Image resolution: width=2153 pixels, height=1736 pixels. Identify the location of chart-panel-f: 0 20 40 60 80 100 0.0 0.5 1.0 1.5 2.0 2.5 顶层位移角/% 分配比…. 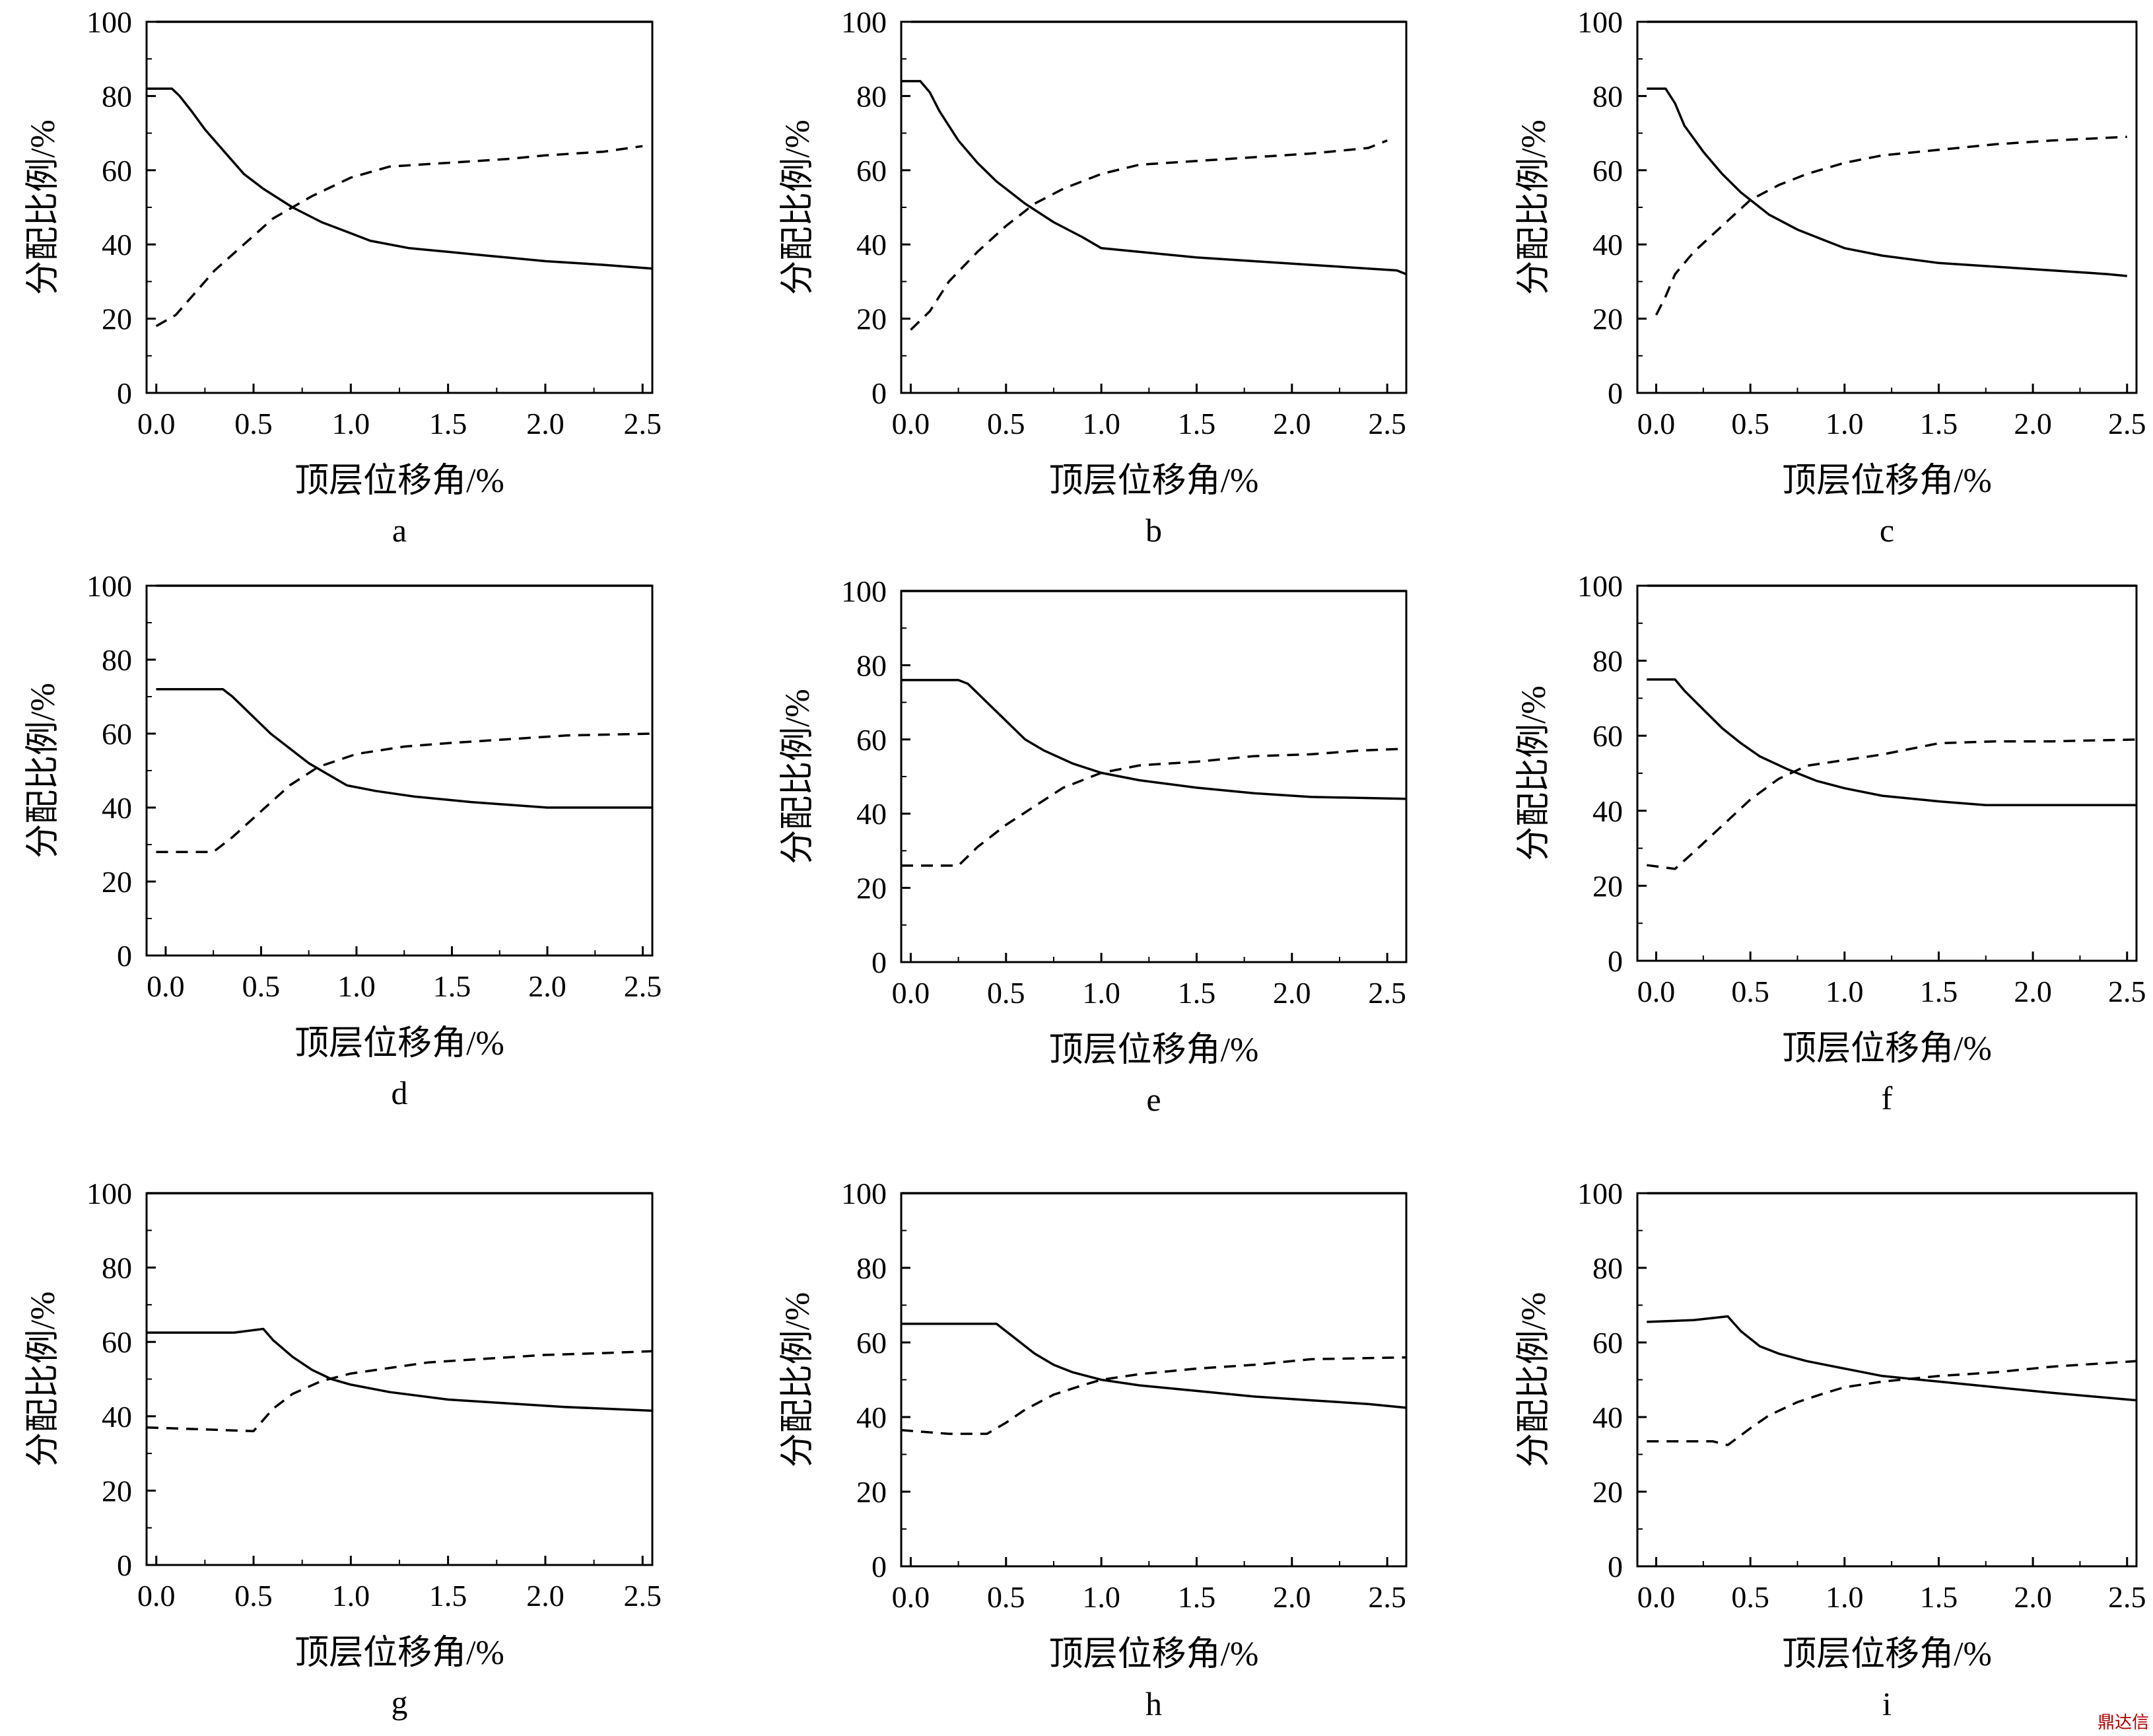
(1830, 843).